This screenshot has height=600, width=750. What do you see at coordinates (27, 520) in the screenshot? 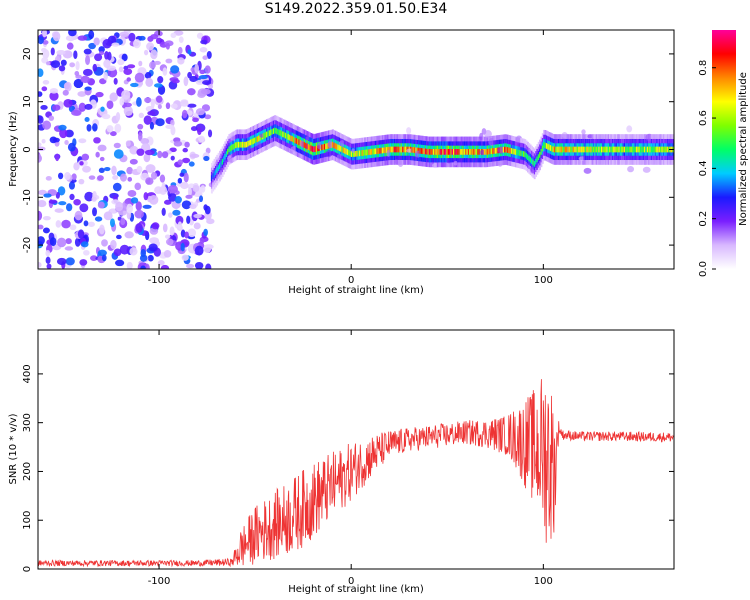
I see `y-tick-label: 100` at bounding box center [27, 520].